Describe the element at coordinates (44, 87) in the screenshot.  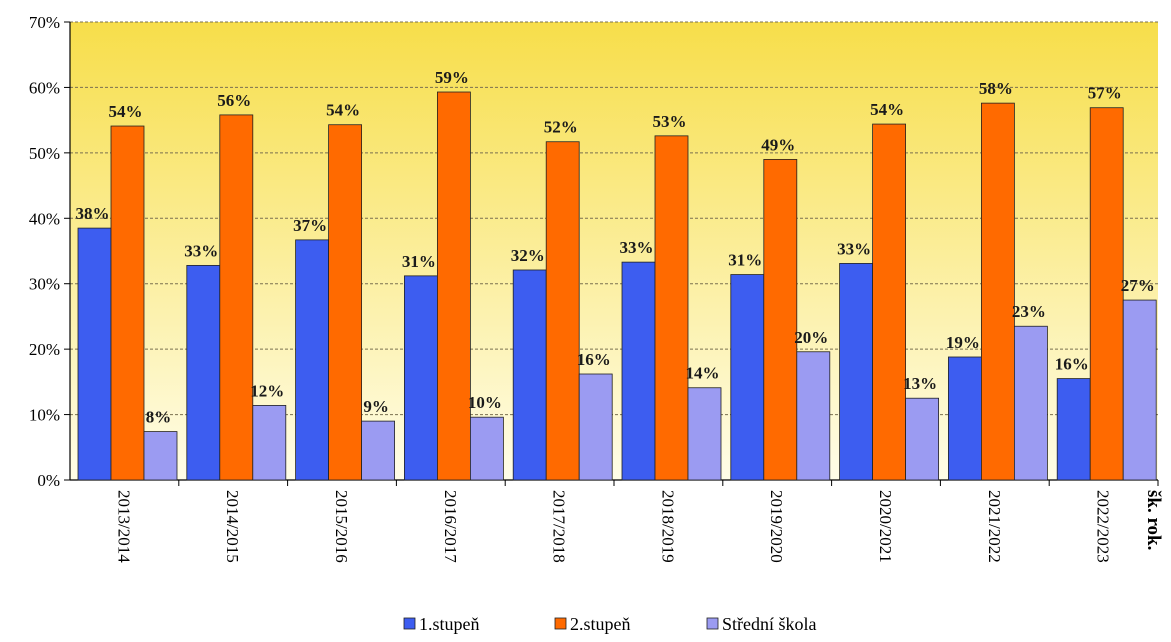
I see `y-tick-label: 60%` at that location.